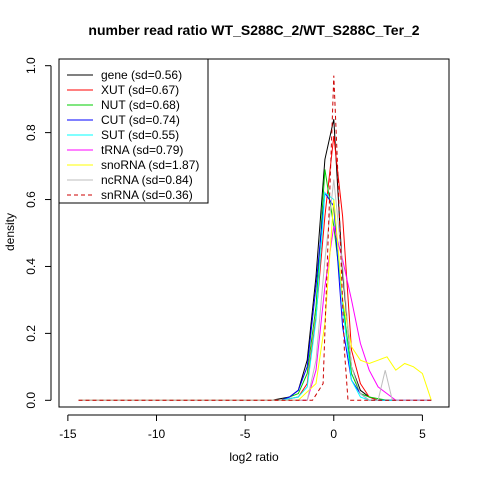 This screenshot has height=480, width=480. I want to click on legend-label-4: SUT (sd=0.55), so click(140, 135).